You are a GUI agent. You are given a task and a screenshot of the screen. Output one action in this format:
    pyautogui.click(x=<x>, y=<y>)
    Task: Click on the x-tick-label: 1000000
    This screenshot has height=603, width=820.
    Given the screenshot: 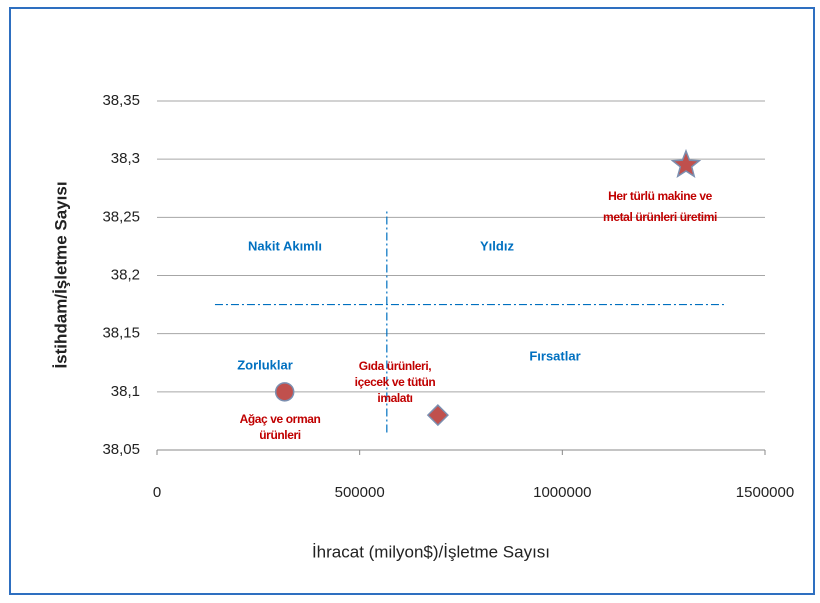 What is the action you would take?
    pyautogui.click(x=562, y=492)
    